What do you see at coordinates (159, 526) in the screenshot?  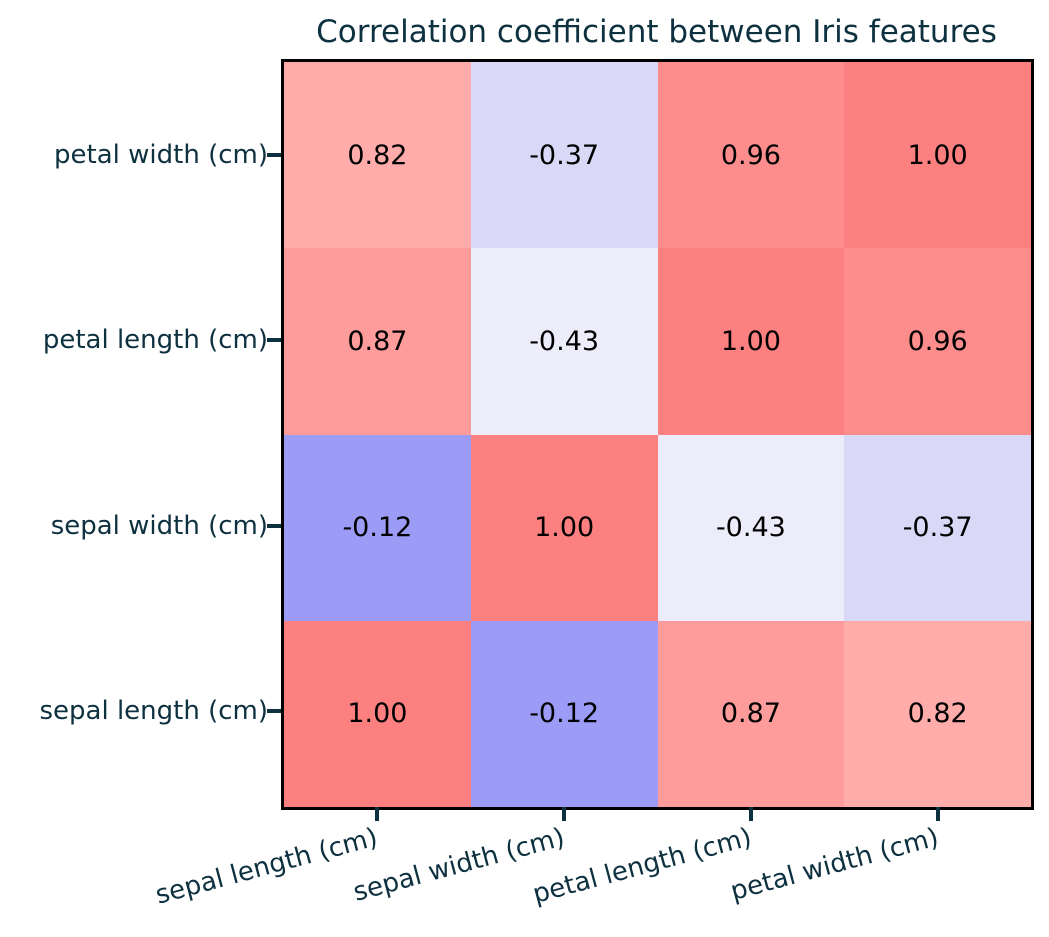 I see `y-axis-label: sepal width (cm)` at bounding box center [159, 526].